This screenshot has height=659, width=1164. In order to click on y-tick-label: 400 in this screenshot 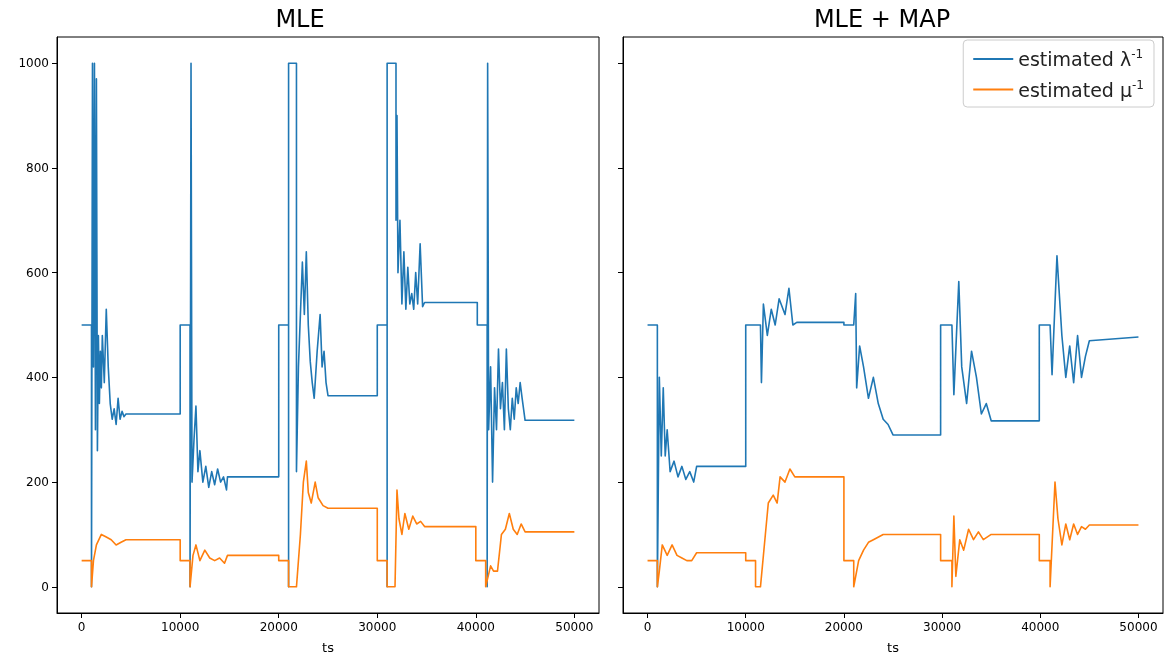, I will do `click(37, 377)`.